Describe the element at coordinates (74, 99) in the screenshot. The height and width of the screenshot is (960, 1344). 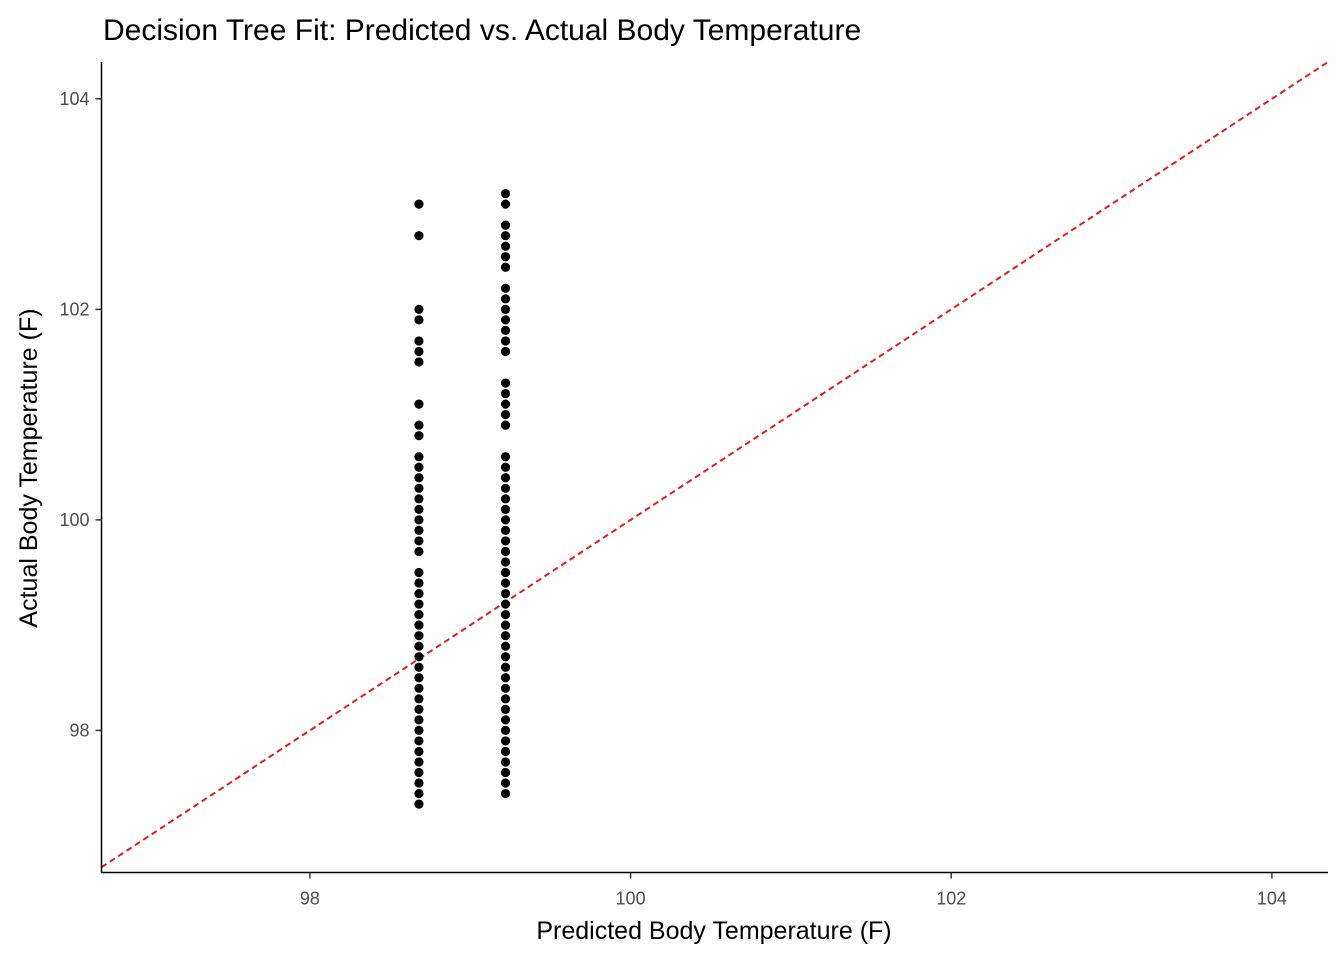
I see `y-tick-label: 104` at that location.